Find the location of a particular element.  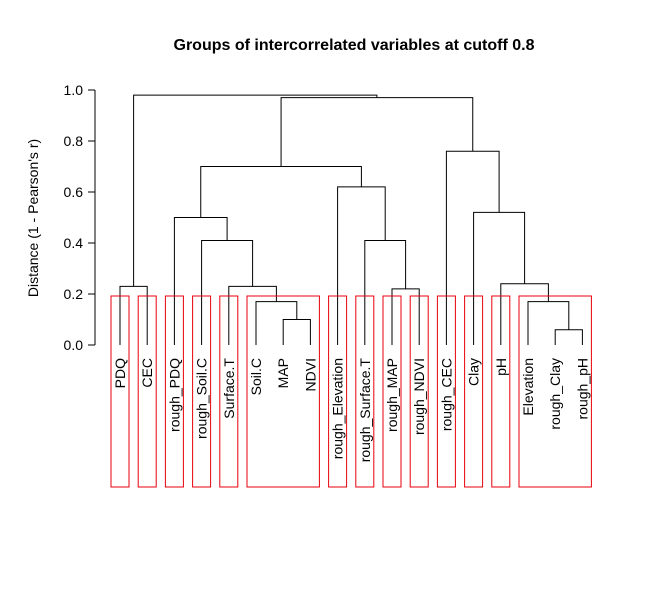

leaf-label: rough_CEC is located at coordinates (446, 394).